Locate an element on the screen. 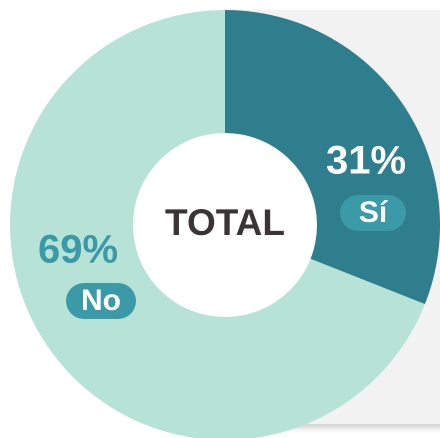 The height and width of the screenshot is (438, 440). value-label: 69% is located at coordinates (78, 250).